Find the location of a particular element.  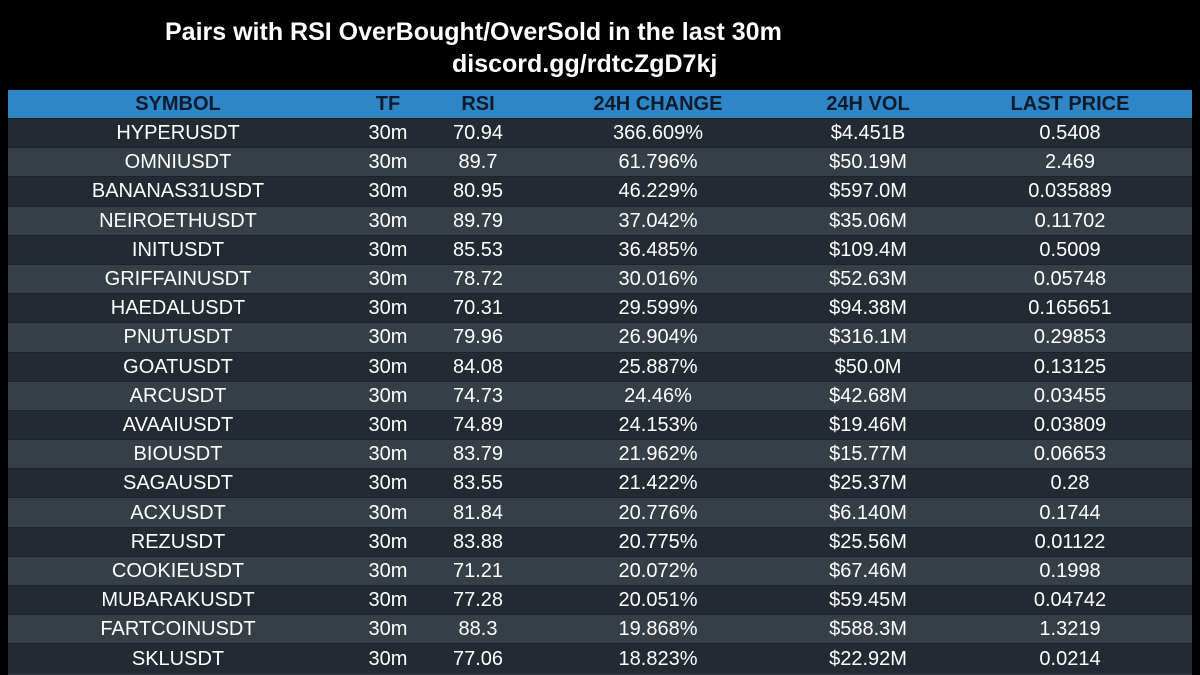

table-row: HAEDALUSDT 30m 70.31 29.599% $94.38M 0.165651 is located at coordinates (600, 308).